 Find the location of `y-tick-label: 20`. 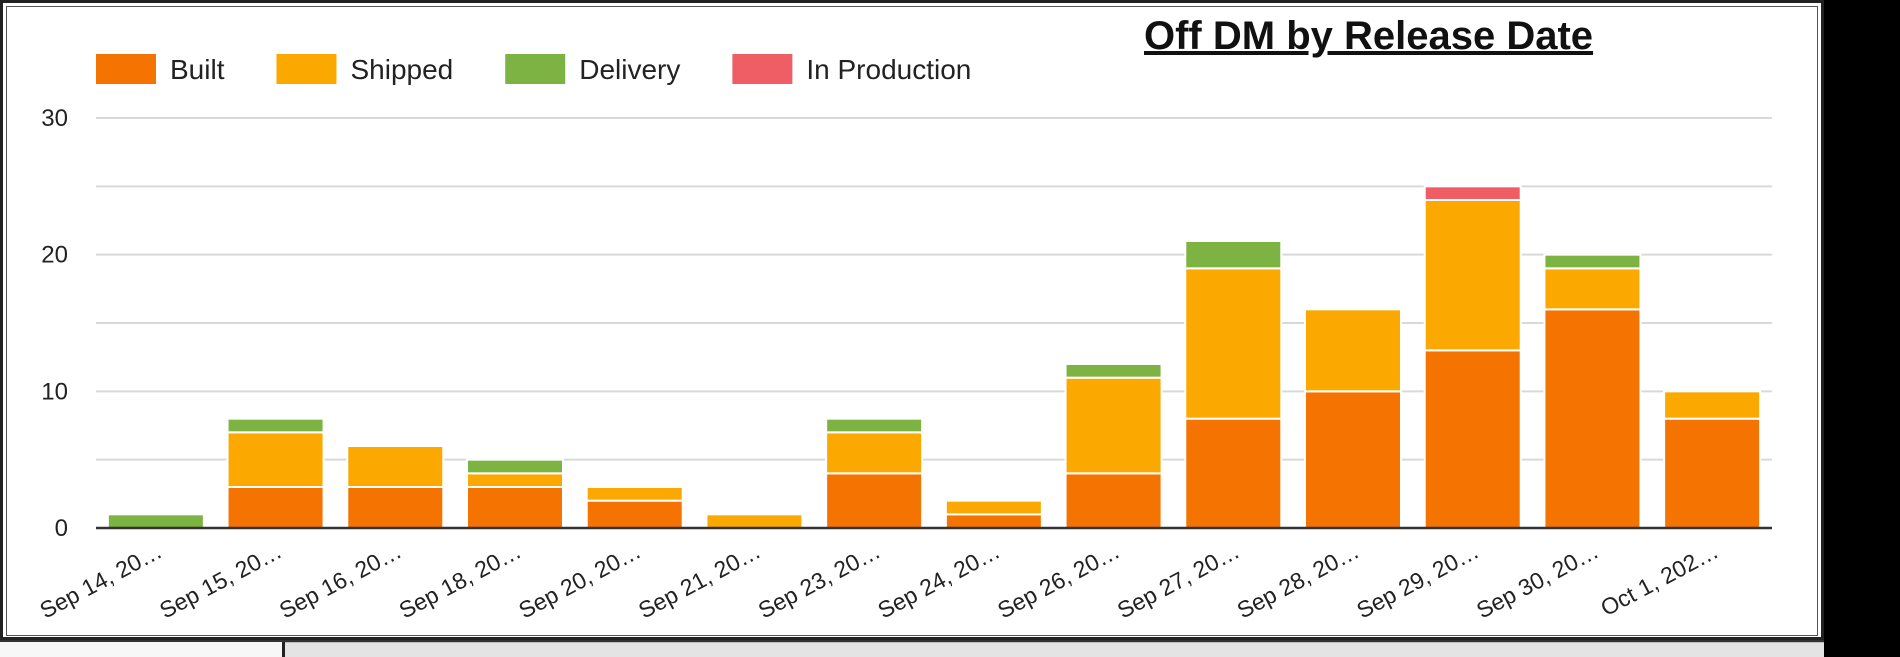

y-tick-label: 20 is located at coordinates (54, 255).